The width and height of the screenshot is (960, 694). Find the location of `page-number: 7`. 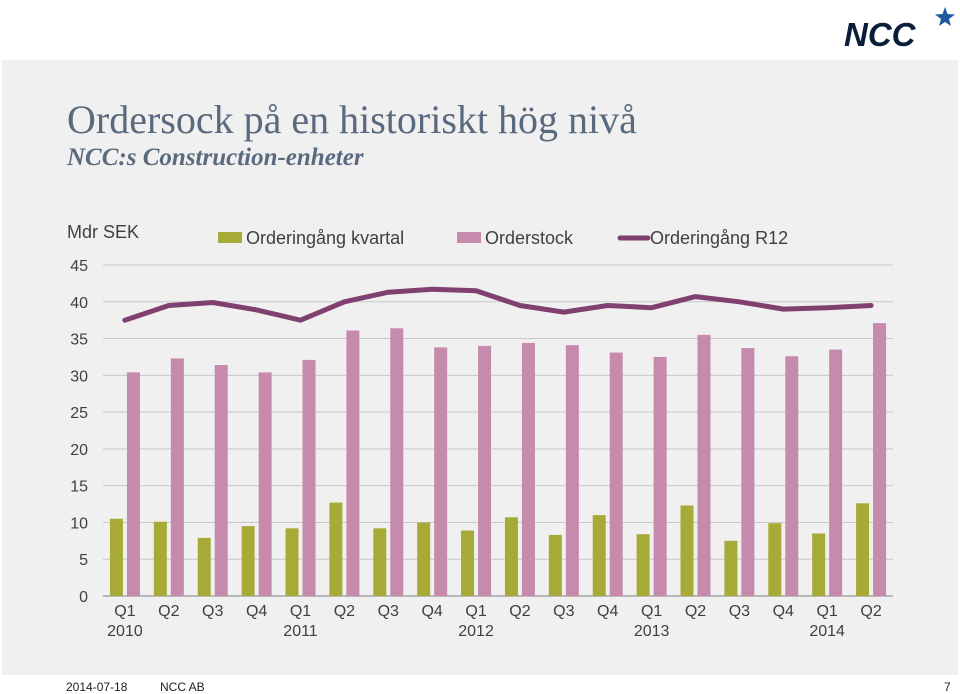

page-number: 7 is located at coordinates (947, 687).